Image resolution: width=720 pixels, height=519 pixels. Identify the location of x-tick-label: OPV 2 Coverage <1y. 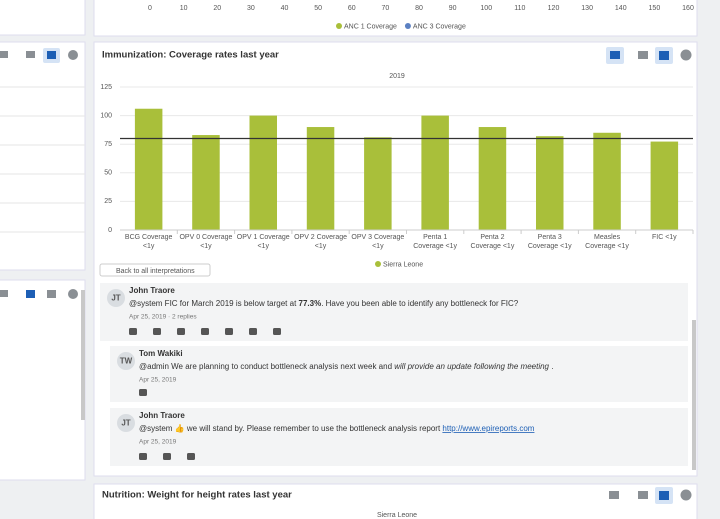
(320, 242).